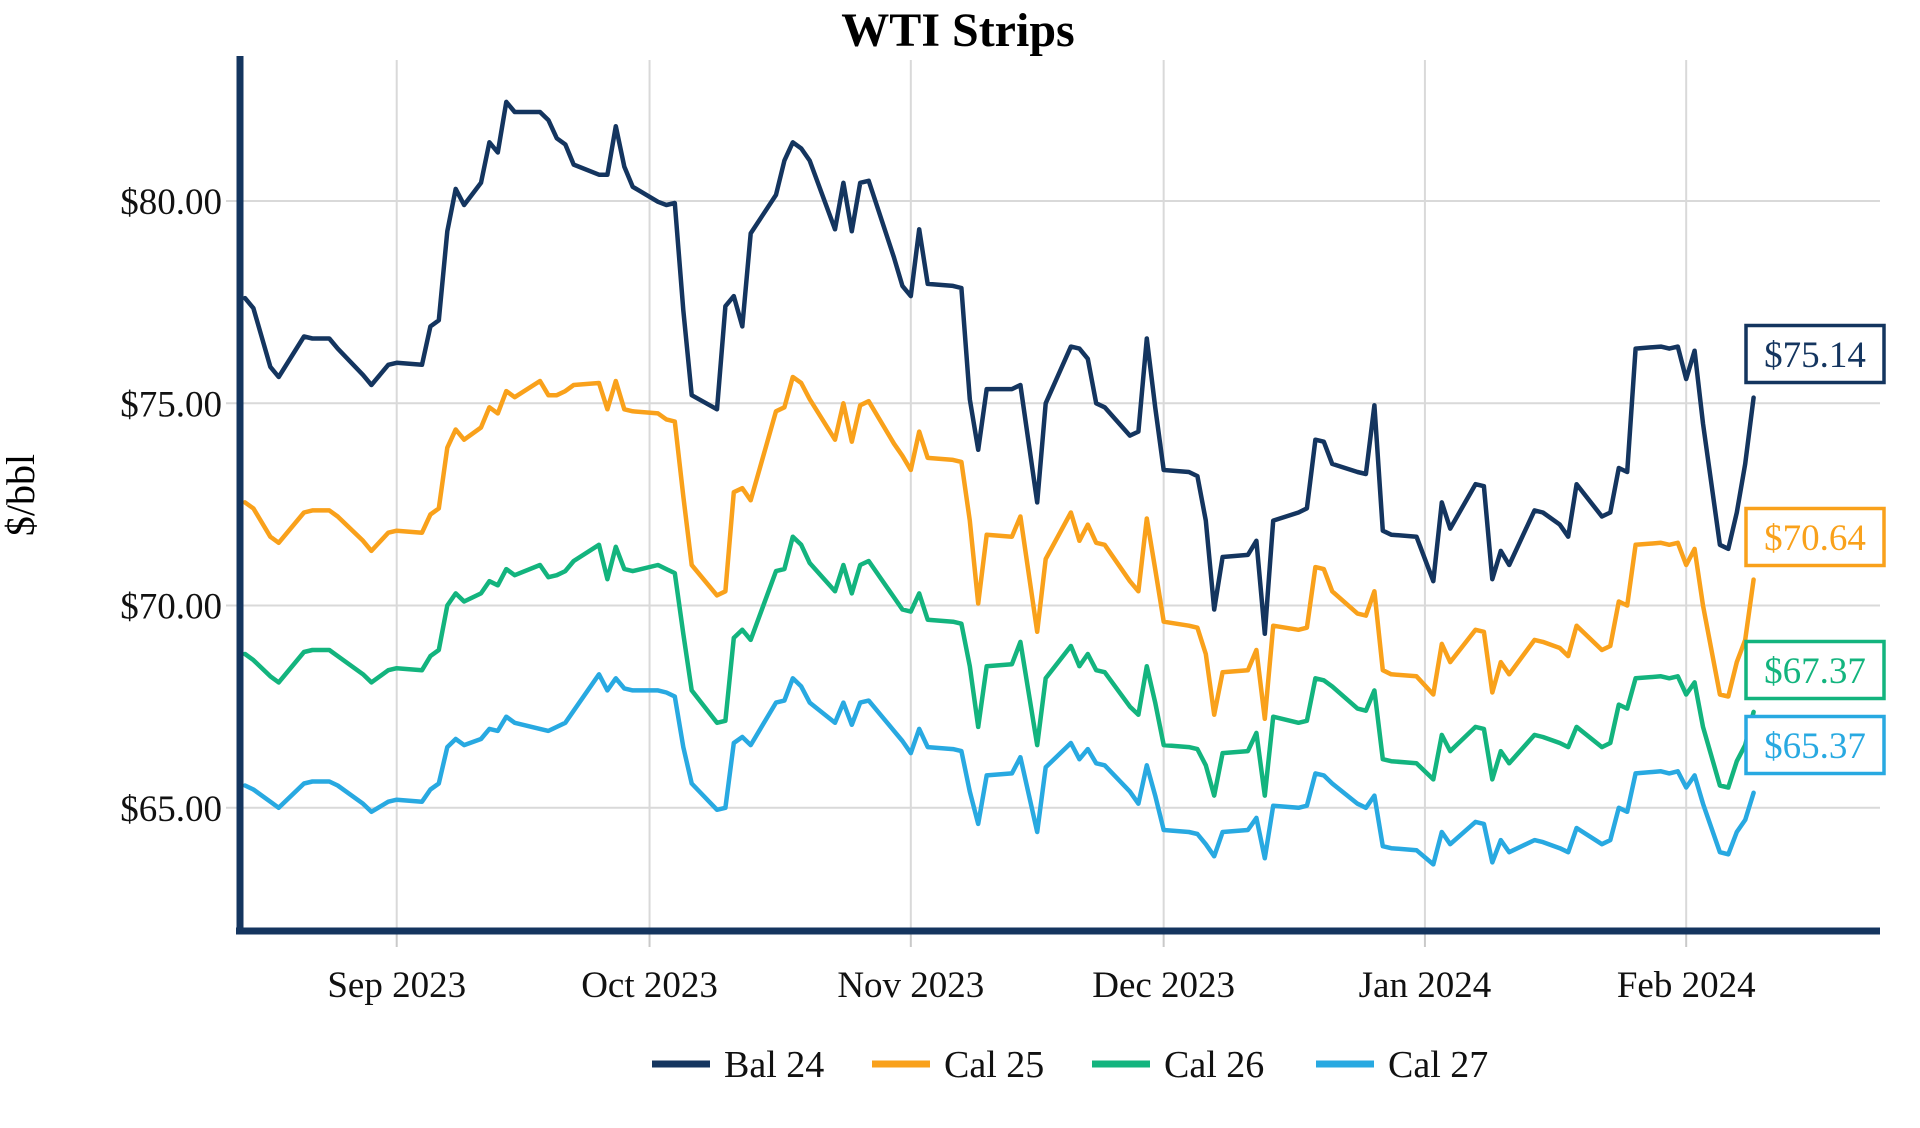 Image resolution: width=1920 pixels, height=1128 pixels. I want to click on end-label-text-cal-25: $70.64, so click(1815, 538).